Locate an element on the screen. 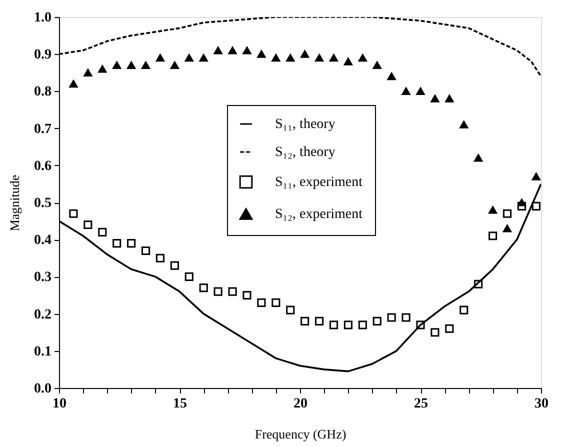 The height and width of the screenshot is (447, 562). y-tick-label: 0.0 is located at coordinates (43, 389).